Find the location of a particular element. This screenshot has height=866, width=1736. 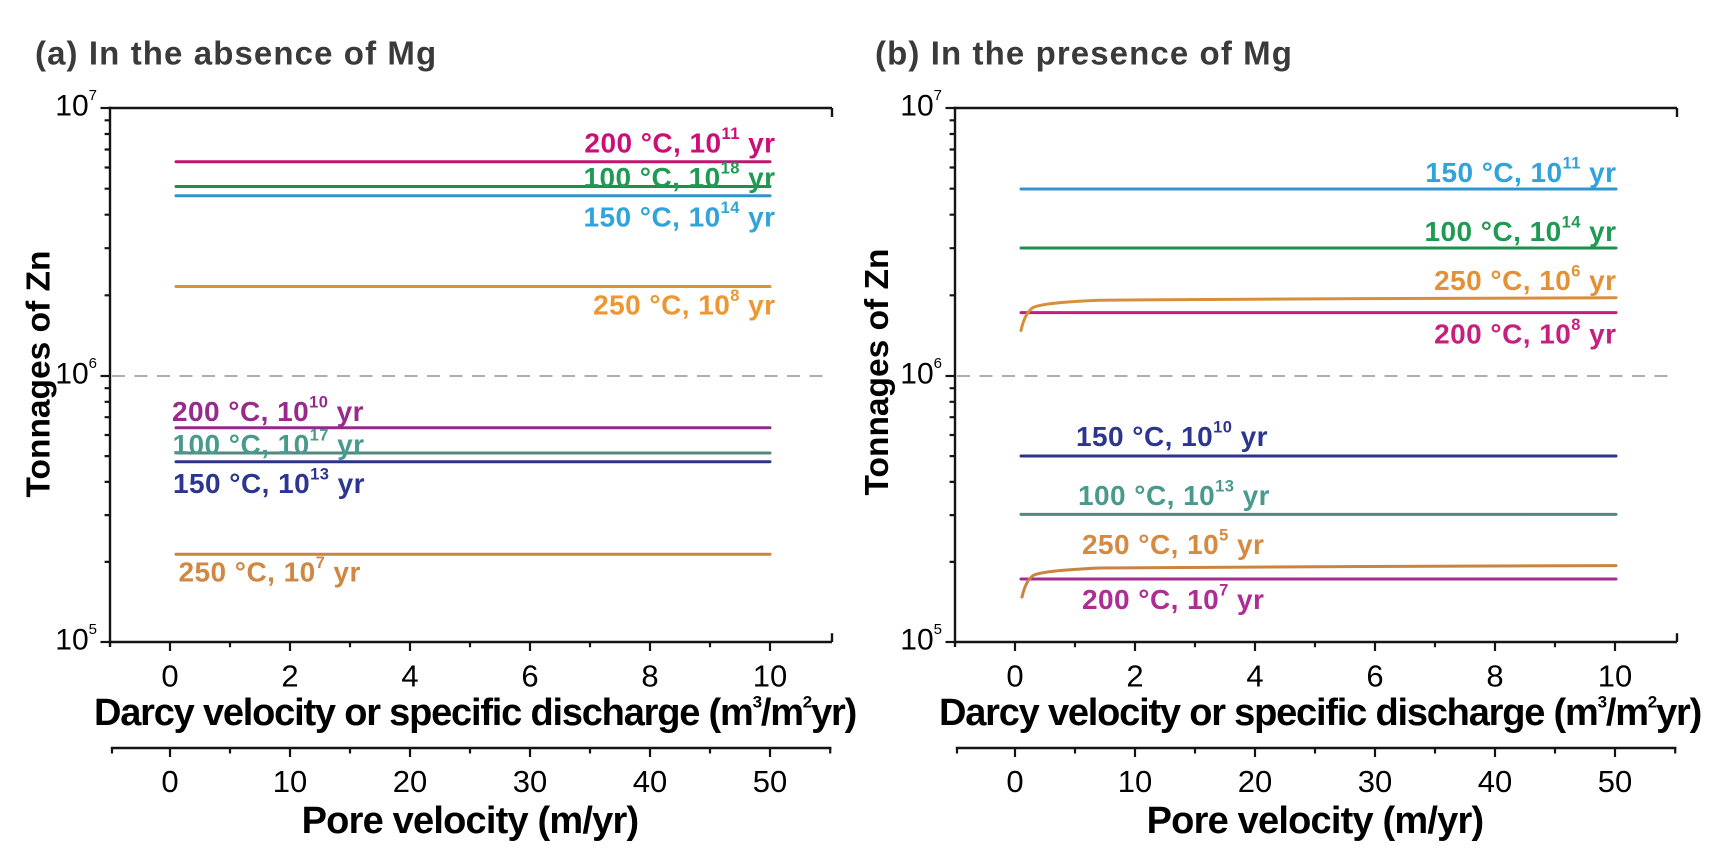

svg-text: 100 °C, 1018 yr is located at coordinates (680, 177).